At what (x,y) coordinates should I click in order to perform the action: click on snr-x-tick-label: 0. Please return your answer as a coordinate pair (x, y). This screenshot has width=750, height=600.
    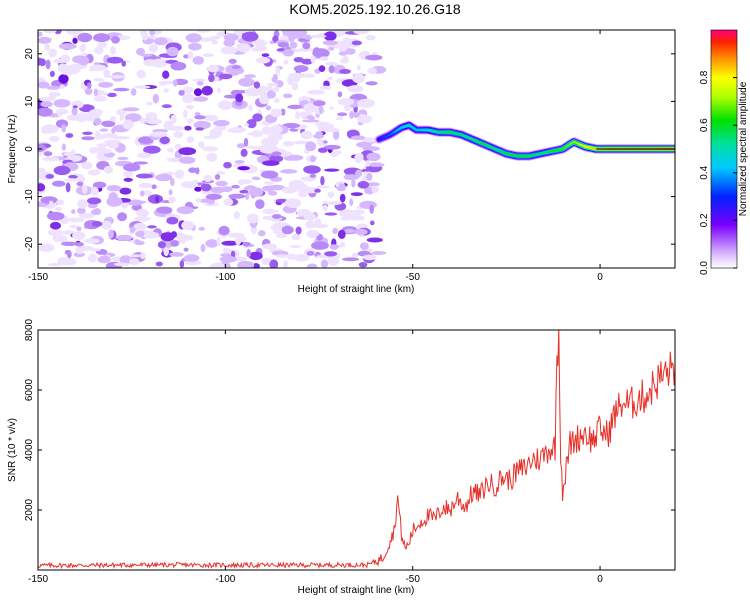
    Looking at the image, I should click on (600, 579).